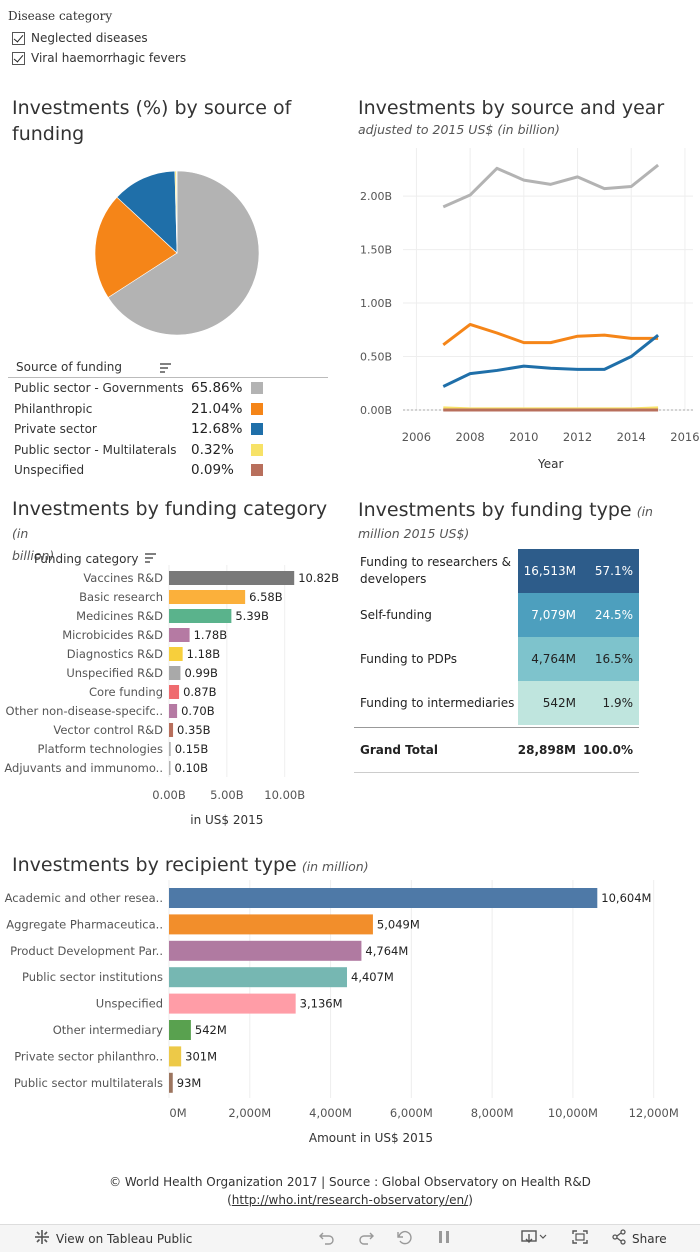 This screenshot has height=1252, width=700. I want to click on legend-header: Source of funding, so click(168, 369).